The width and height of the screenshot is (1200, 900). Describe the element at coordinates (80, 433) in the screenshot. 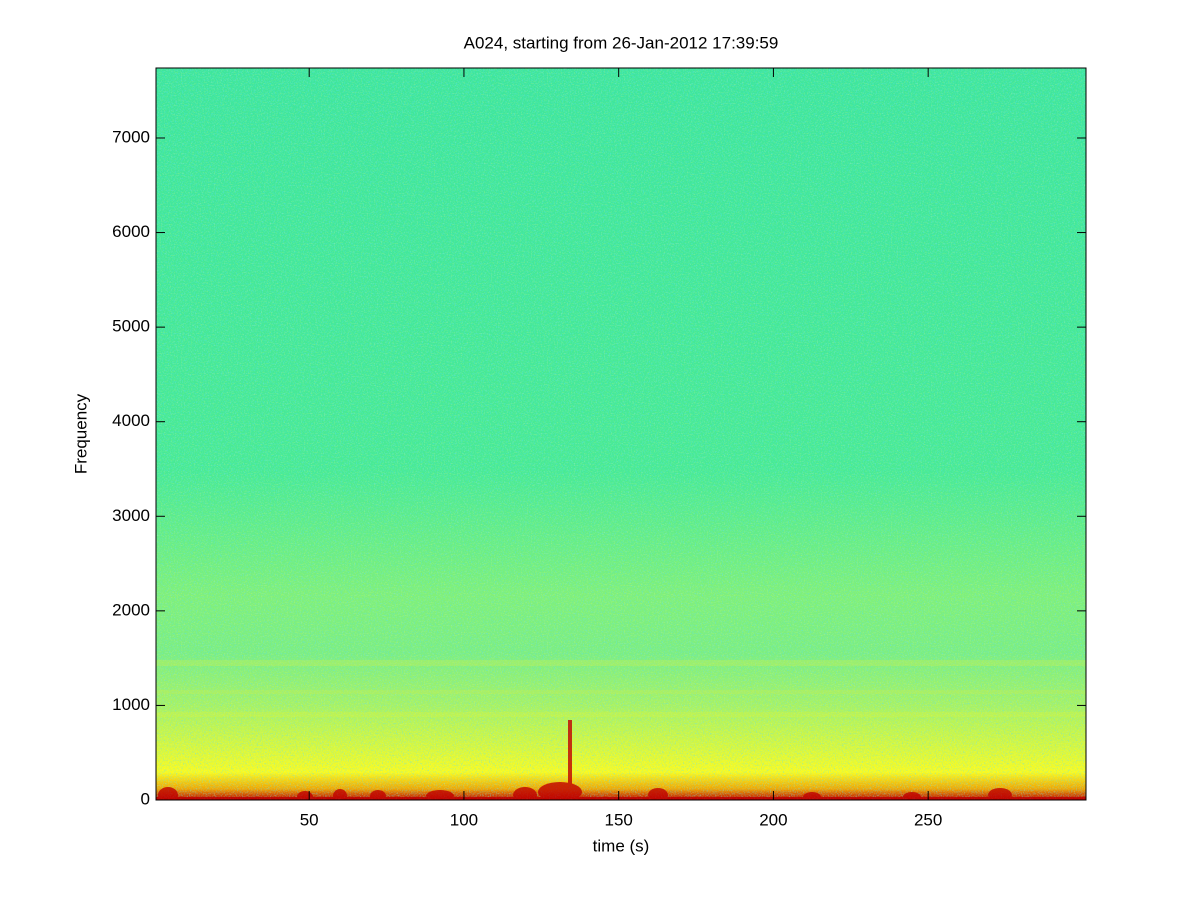

I see `y-axis-label: Frequency` at that location.